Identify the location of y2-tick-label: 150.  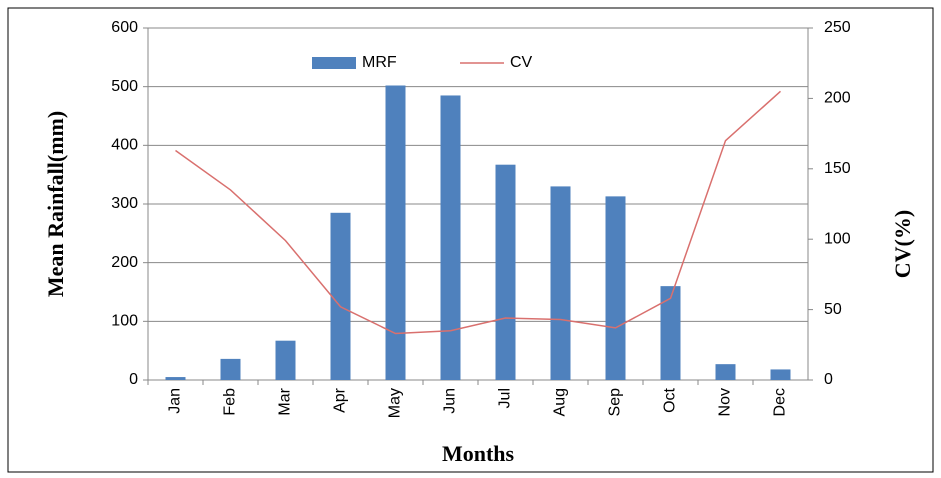
(837, 168).